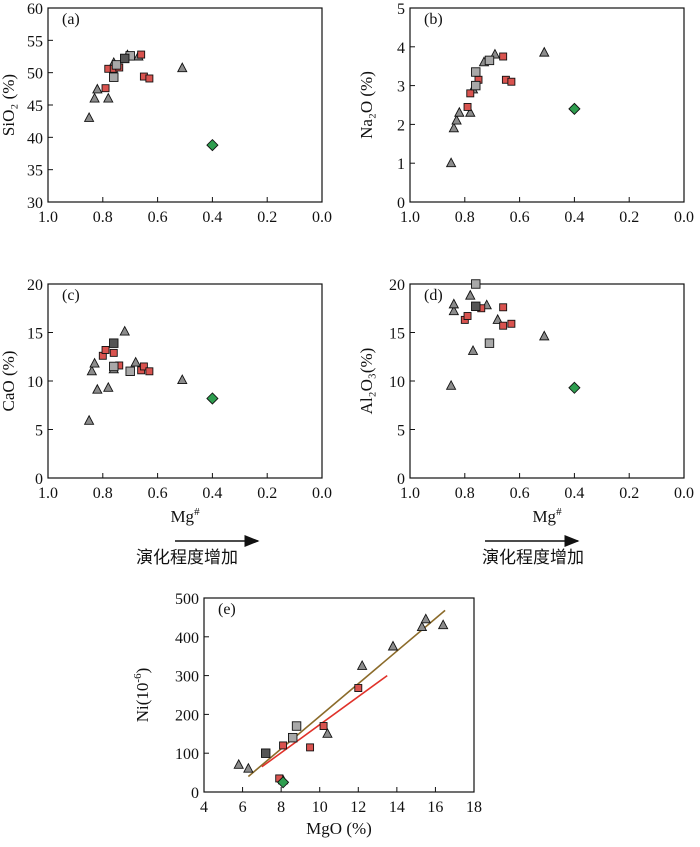 This screenshot has height=847, width=700. What do you see at coordinates (320, 807) in the screenshot?
I see `x-tick-label: 10` at bounding box center [320, 807].